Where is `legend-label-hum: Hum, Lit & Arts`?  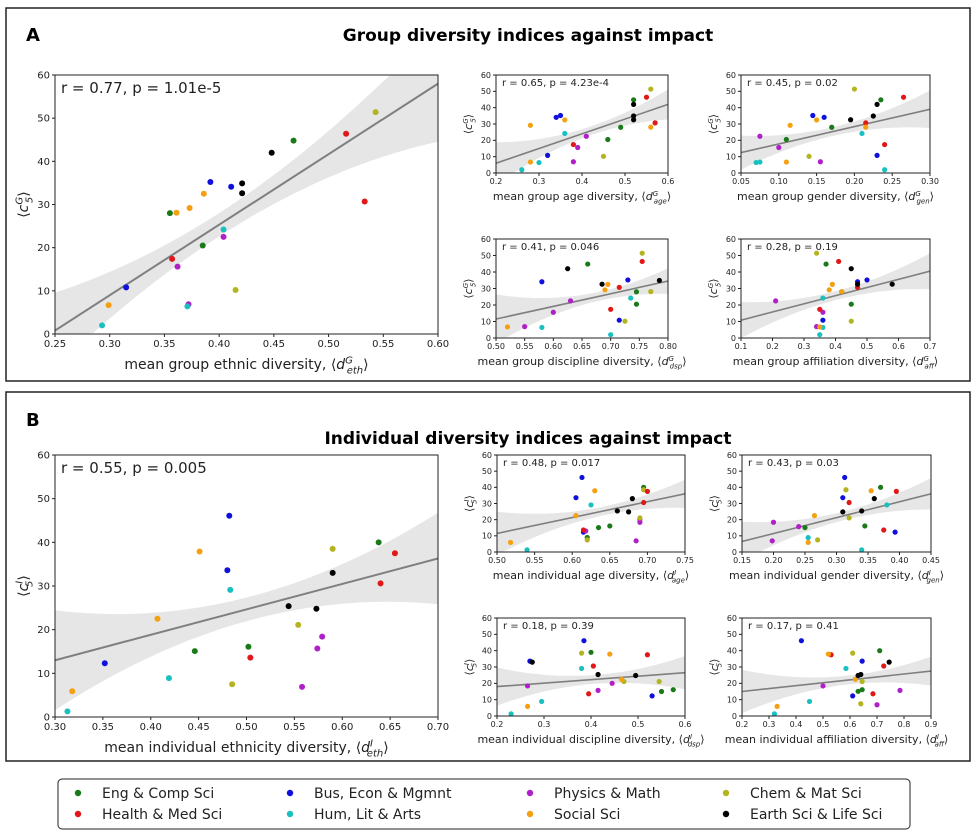 legend-label-hum: Hum, Lit & Arts is located at coordinates (367, 815).